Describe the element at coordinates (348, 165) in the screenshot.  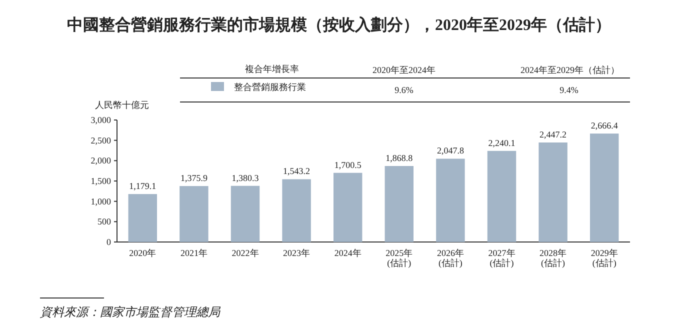
I see `data-label: 1,700.5` at that location.